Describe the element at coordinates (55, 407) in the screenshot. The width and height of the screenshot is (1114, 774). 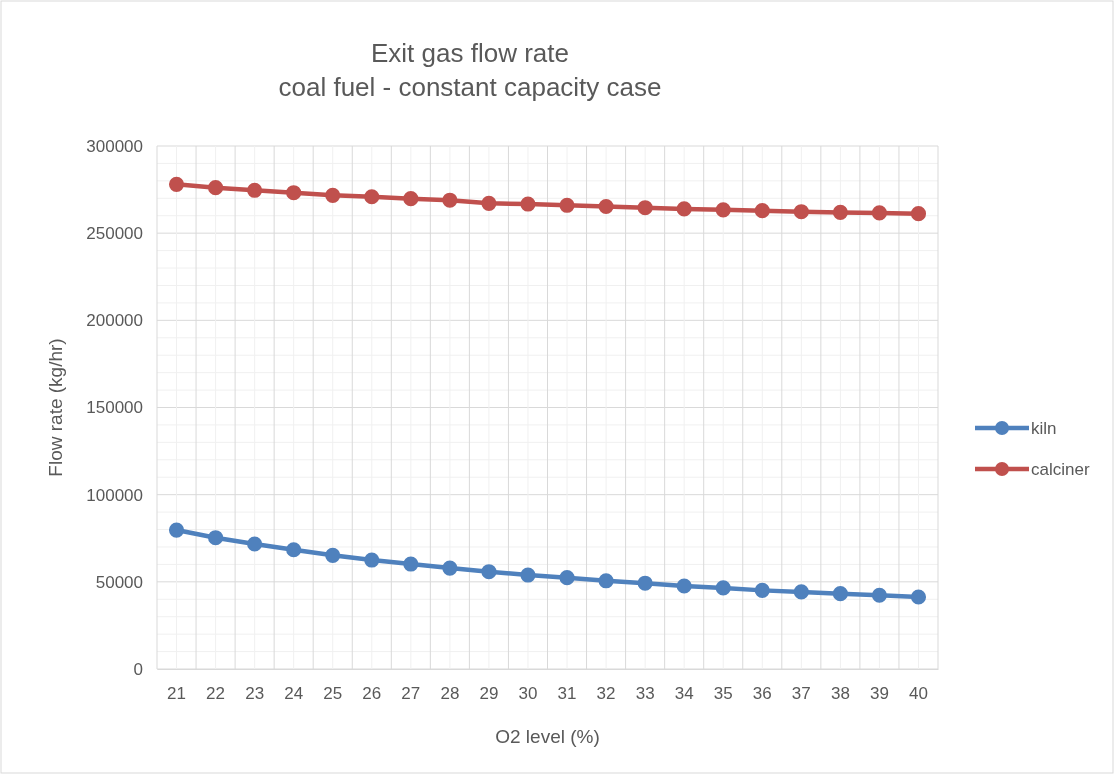
I see `y-axis-title: Flow rate (kg/hr)` at that location.